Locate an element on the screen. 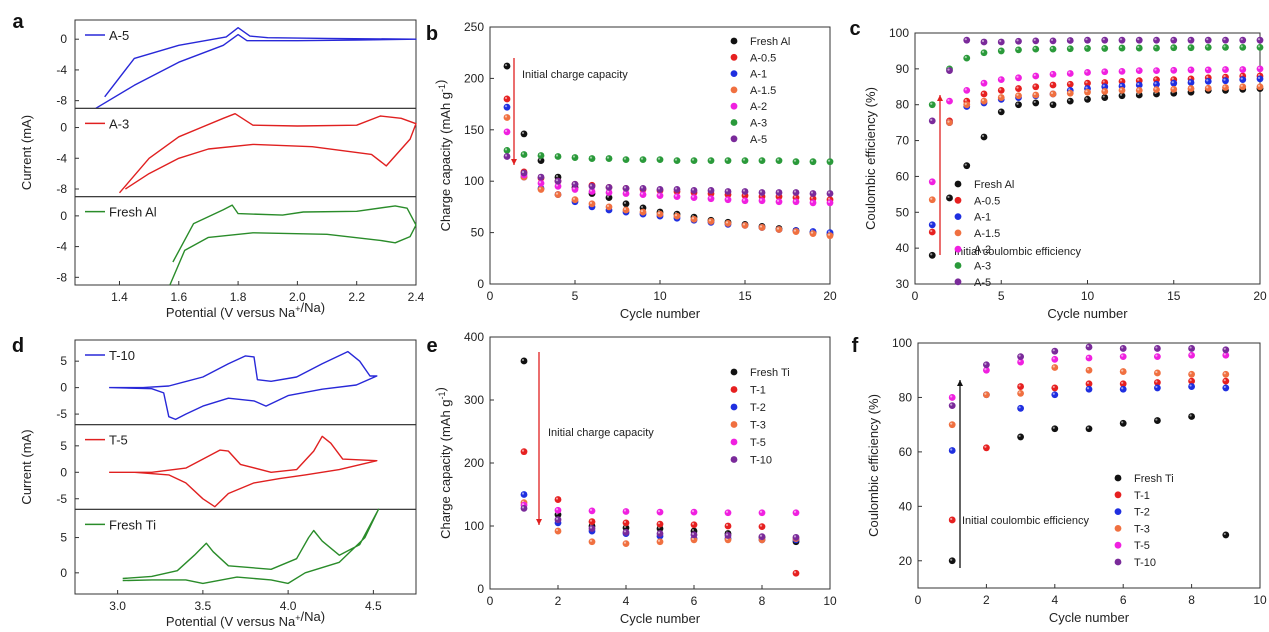  x-tick-label: 6 is located at coordinates (1123, 600).